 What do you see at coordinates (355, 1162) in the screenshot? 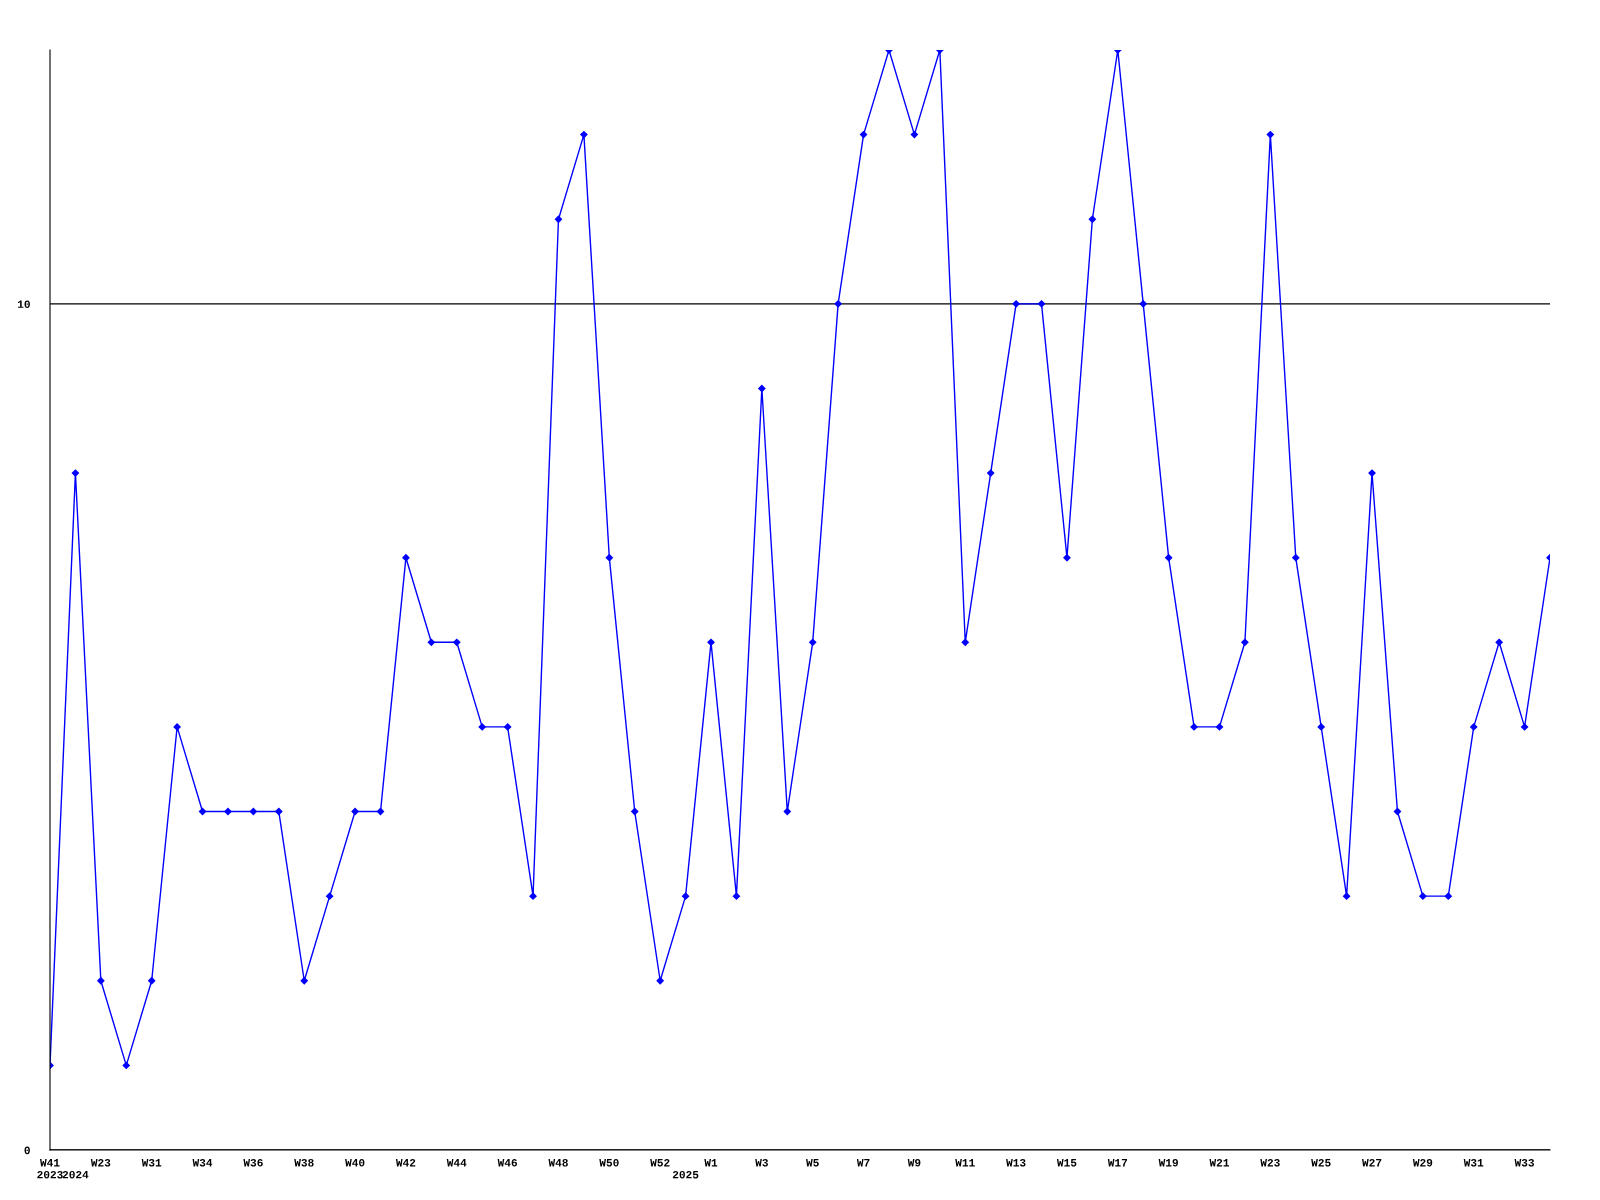
I see `x-tick-label: W40` at bounding box center [355, 1162].